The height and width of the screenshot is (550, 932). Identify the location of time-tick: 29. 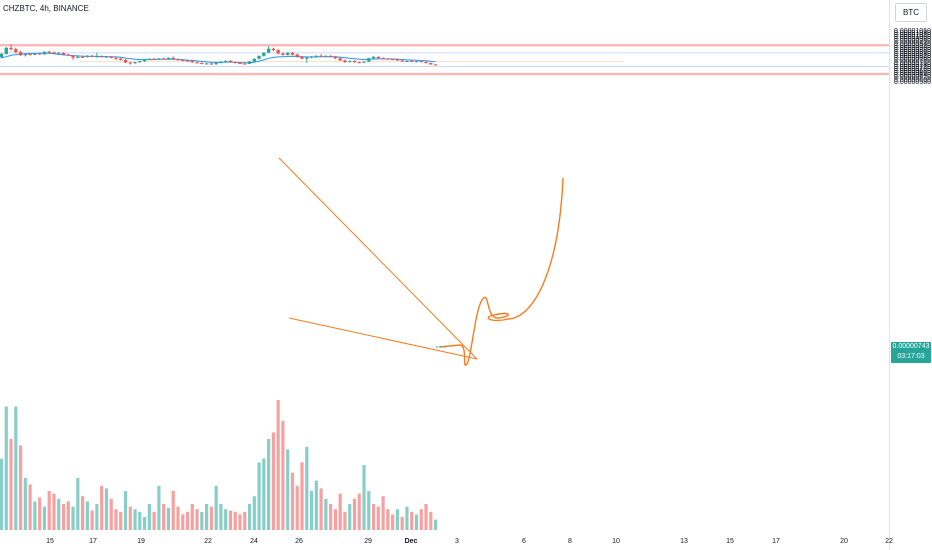
(368, 541).